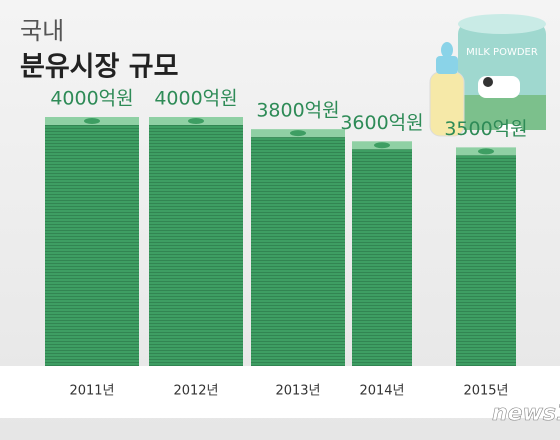 The height and width of the screenshot is (440, 560). Describe the element at coordinates (381, 123) in the screenshot. I see `value-label: 3600억원` at that location.